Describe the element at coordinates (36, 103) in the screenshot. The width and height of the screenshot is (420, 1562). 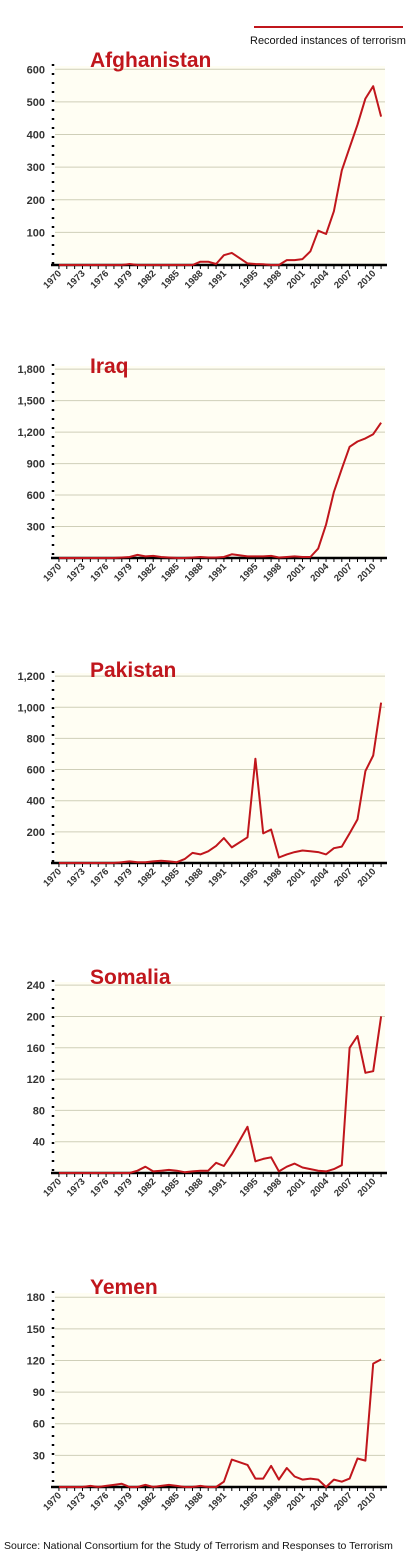
I see `y-tick-label: 500` at that location.